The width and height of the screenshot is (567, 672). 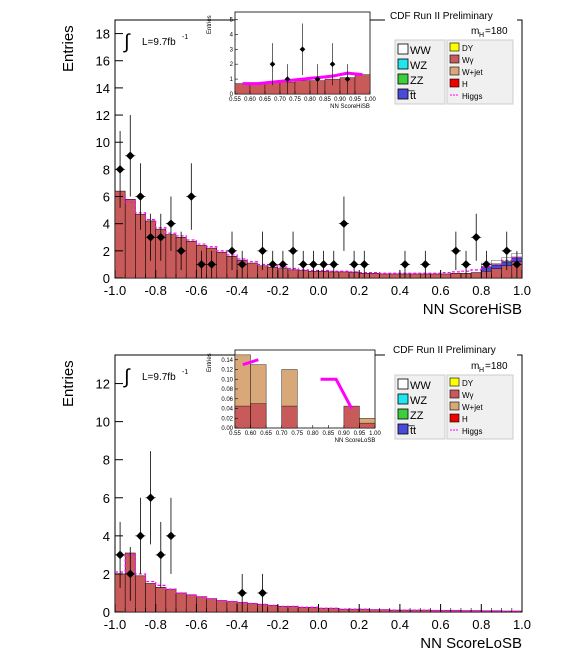 What do you see at coordinates (232, 50) in the screenshot?
I see `inset-y-tick-label: 3` at bounding box center [232, 50].